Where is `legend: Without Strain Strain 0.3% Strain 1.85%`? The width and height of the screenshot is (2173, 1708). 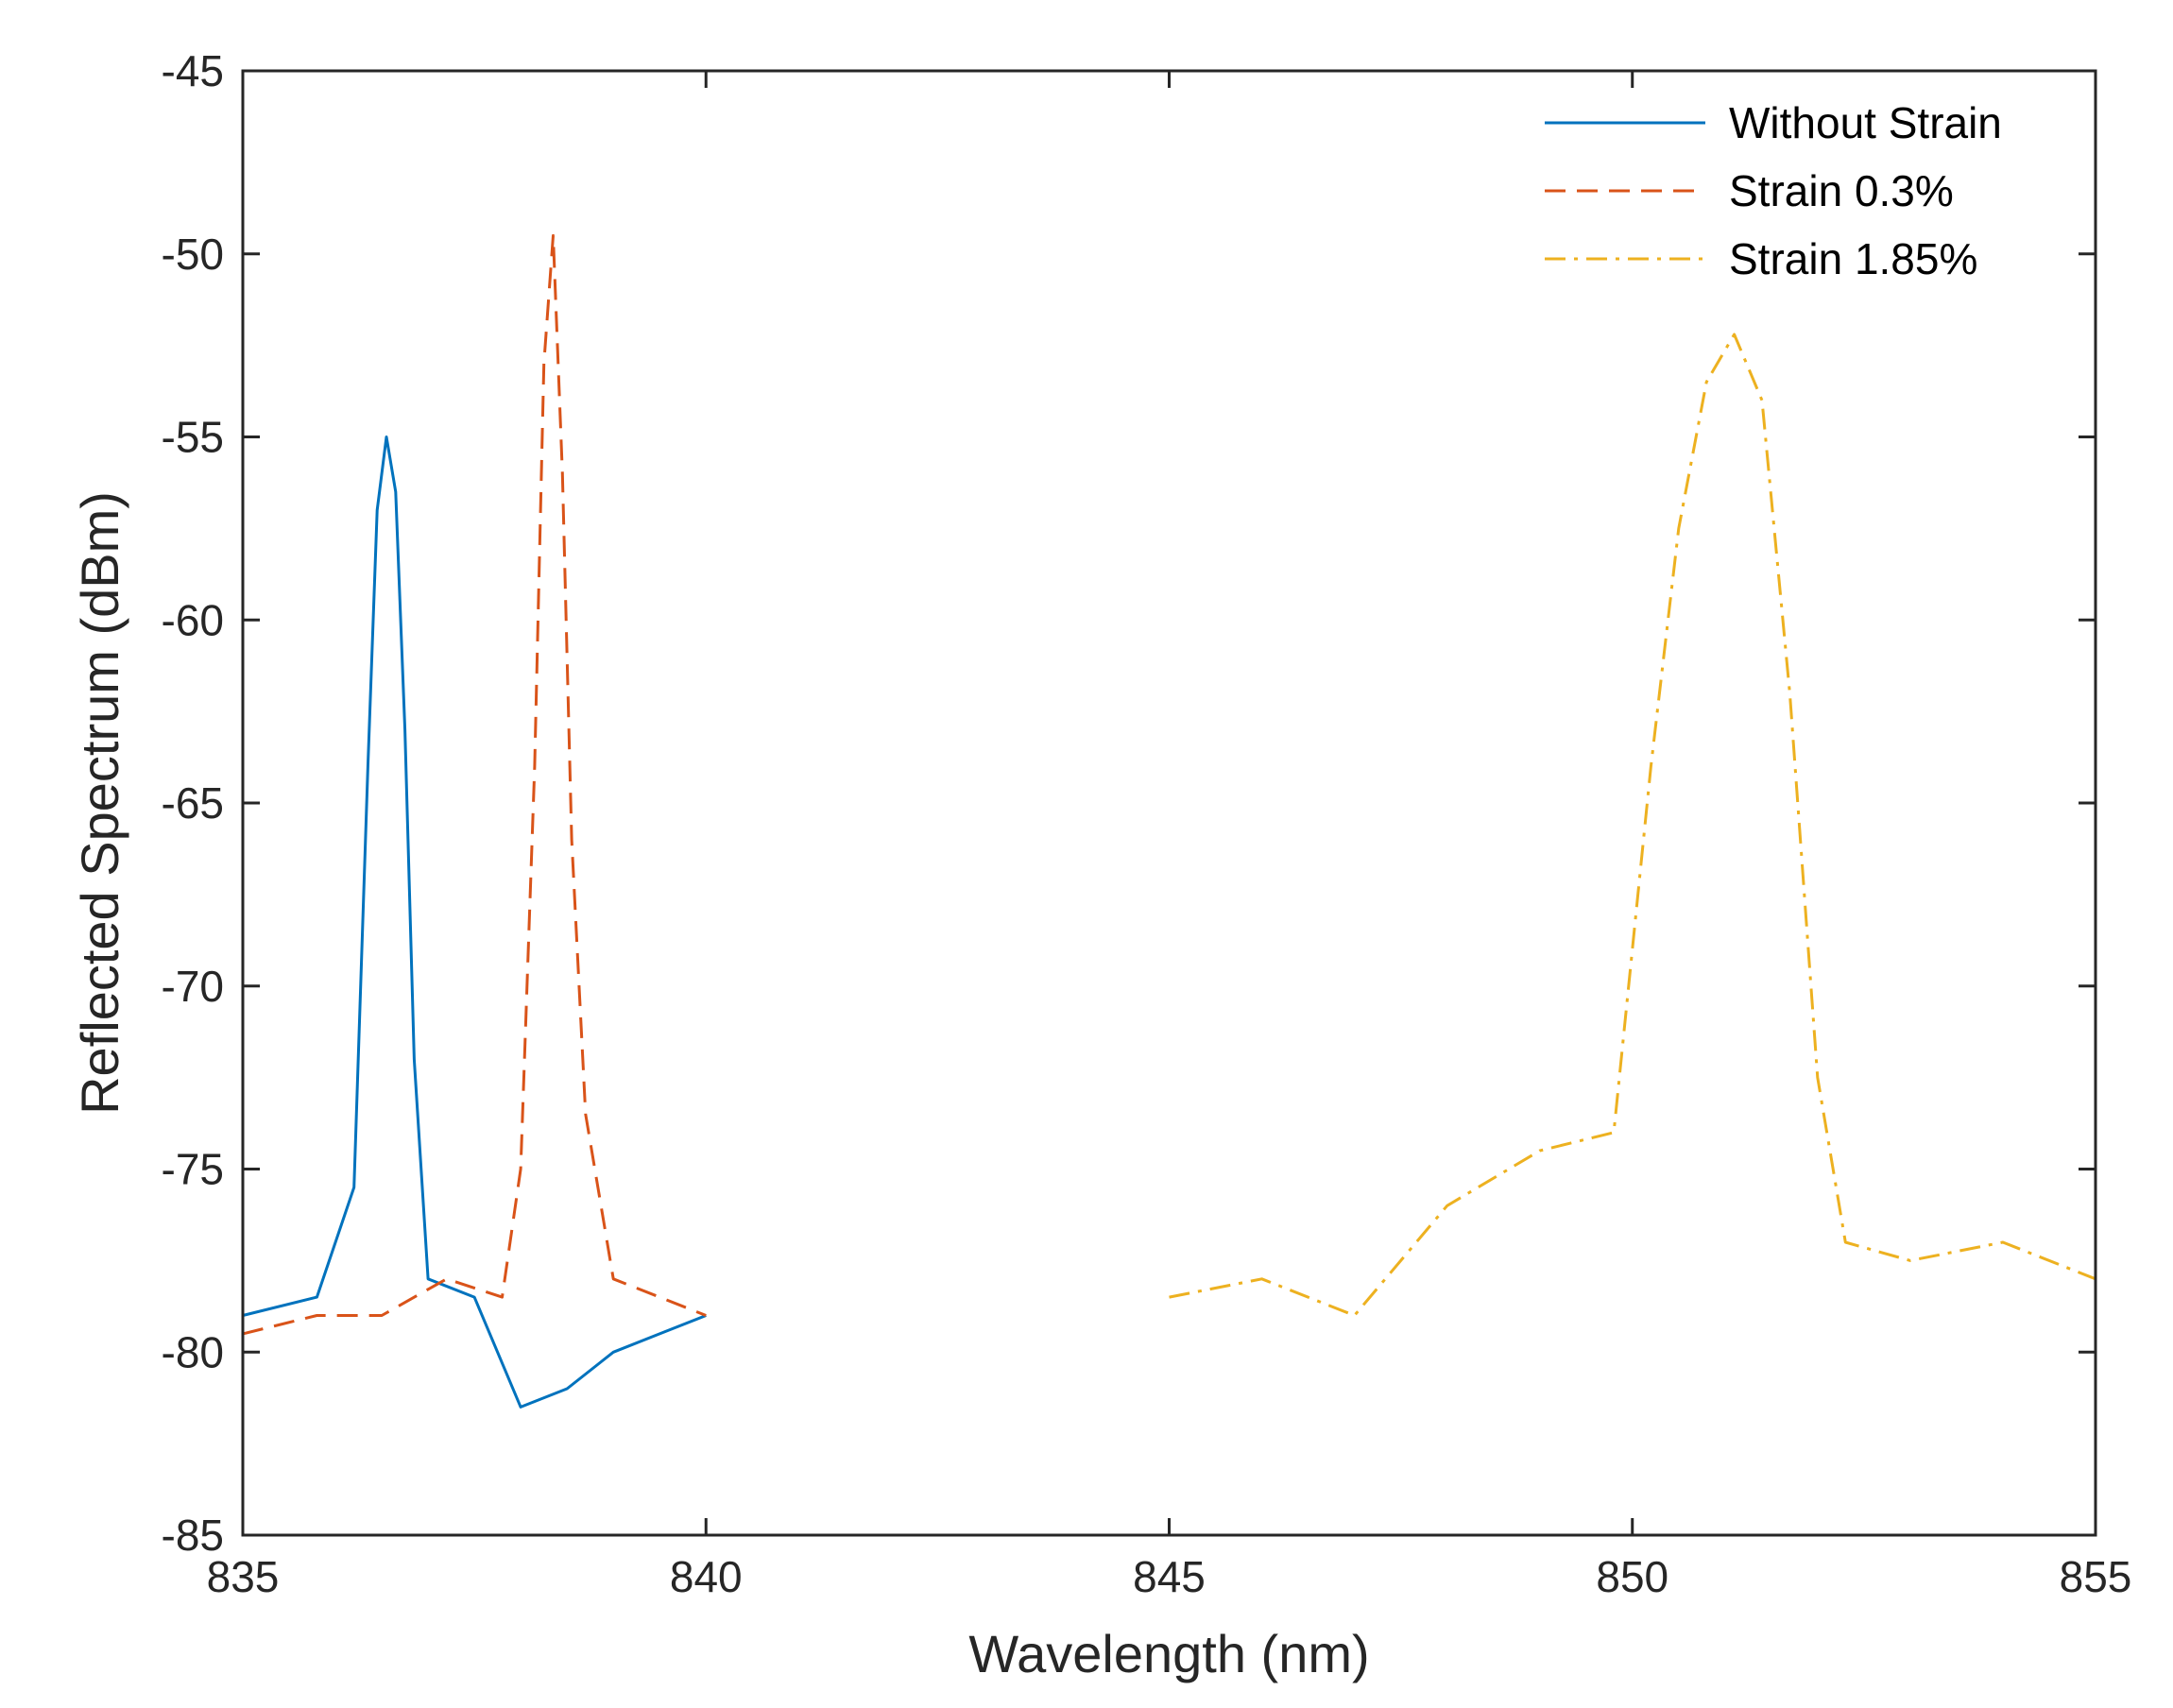 legend: Without Strain Strain 0.3% Strain 1.85% is located at coordinates (1773, 190).